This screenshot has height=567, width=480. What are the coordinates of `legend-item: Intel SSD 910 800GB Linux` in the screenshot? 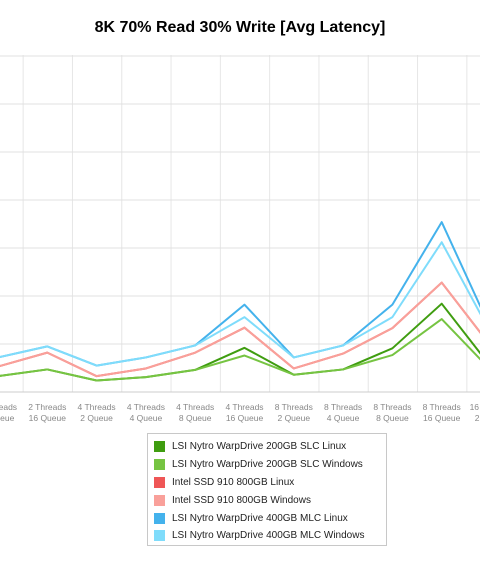 It's located at (270, 483).